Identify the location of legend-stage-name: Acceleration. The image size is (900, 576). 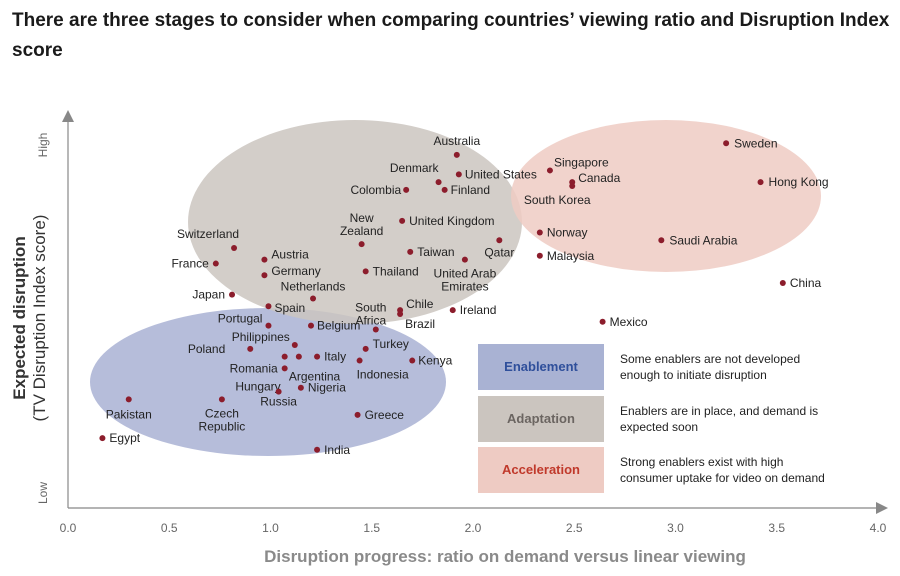
(541, 469).